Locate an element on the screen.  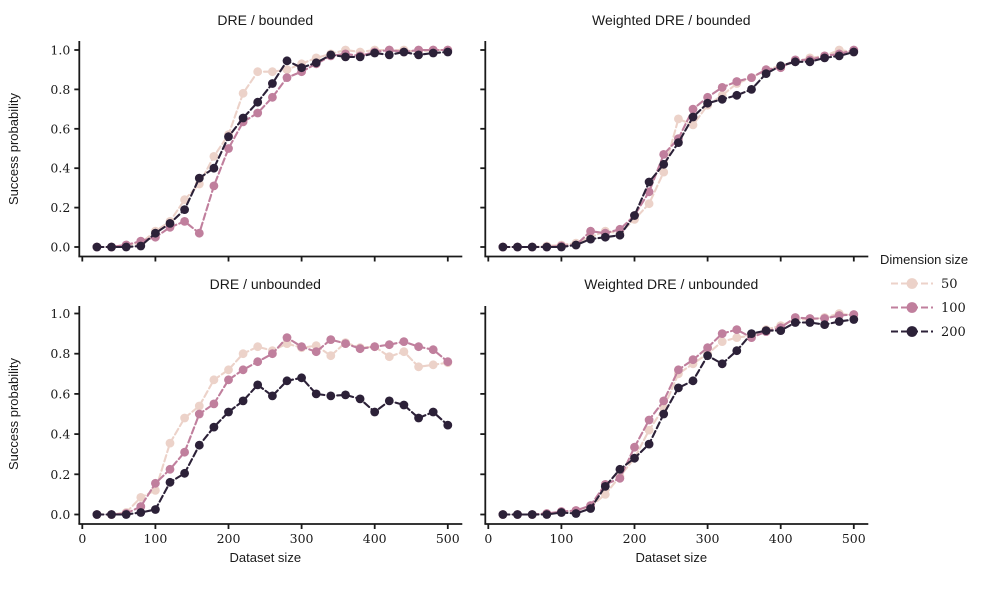
y-tick-label: 0.2 is located at coordinates (60, 474).